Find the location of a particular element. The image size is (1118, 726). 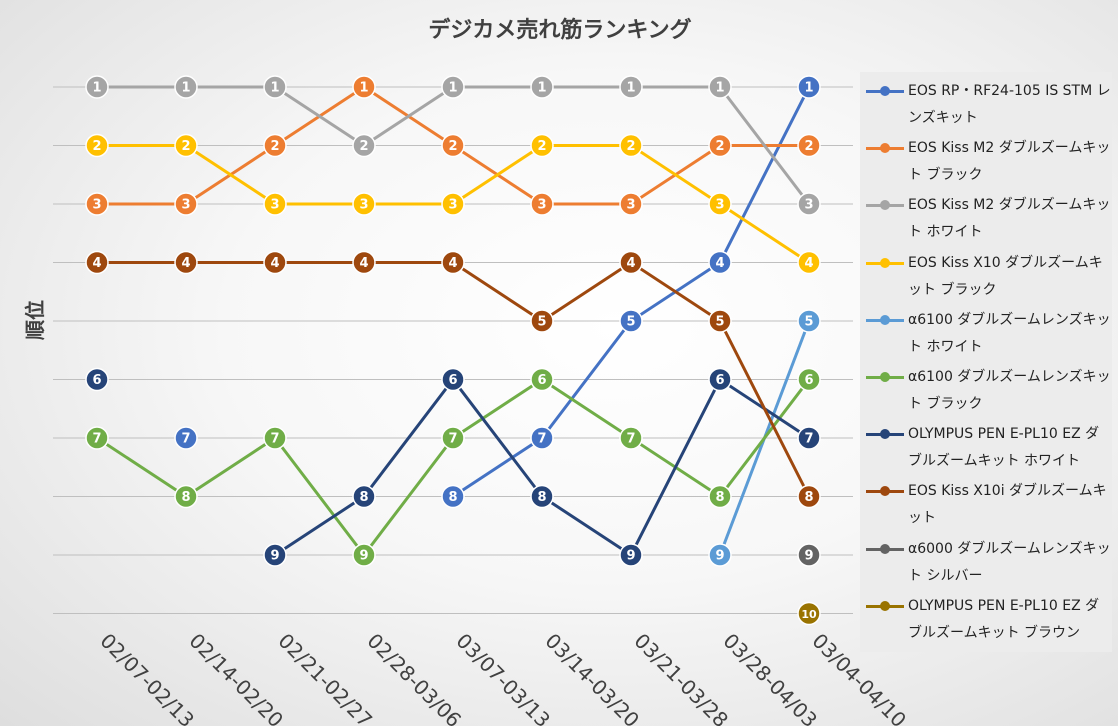

legend-label: EOS Kiss M2 ダブルズームキット ブラック is located at coordinates (1009, 162).